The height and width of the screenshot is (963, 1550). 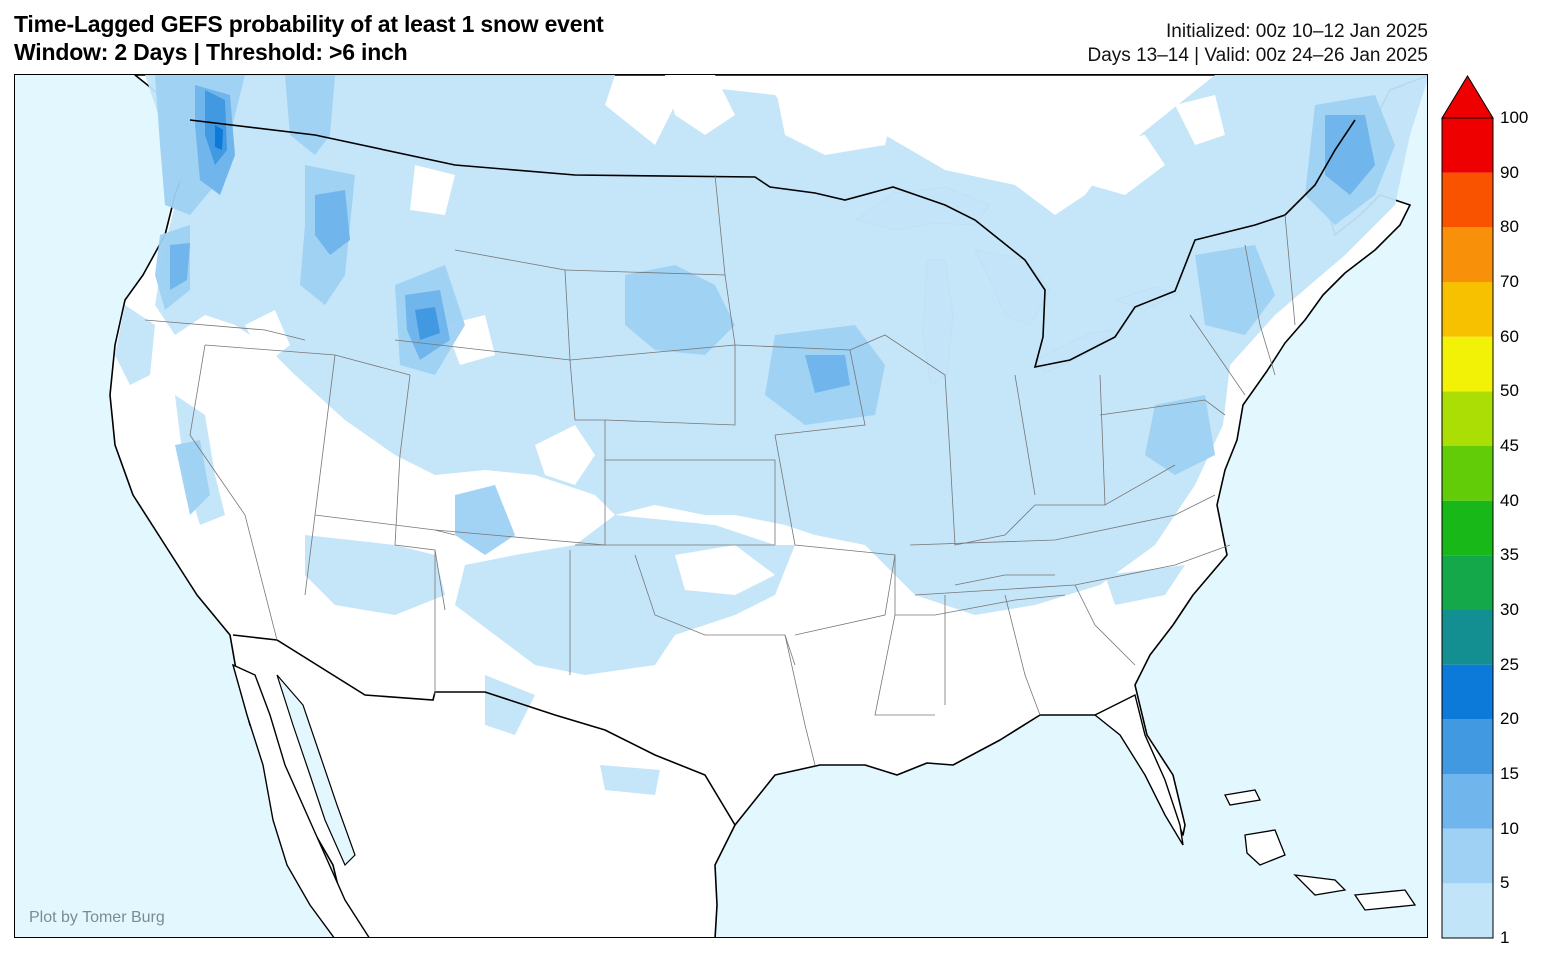 What do you see at coordinates (1138, 769) in the screenshot?
I see `florida-peninsula` at bounding box center [1138, 769].